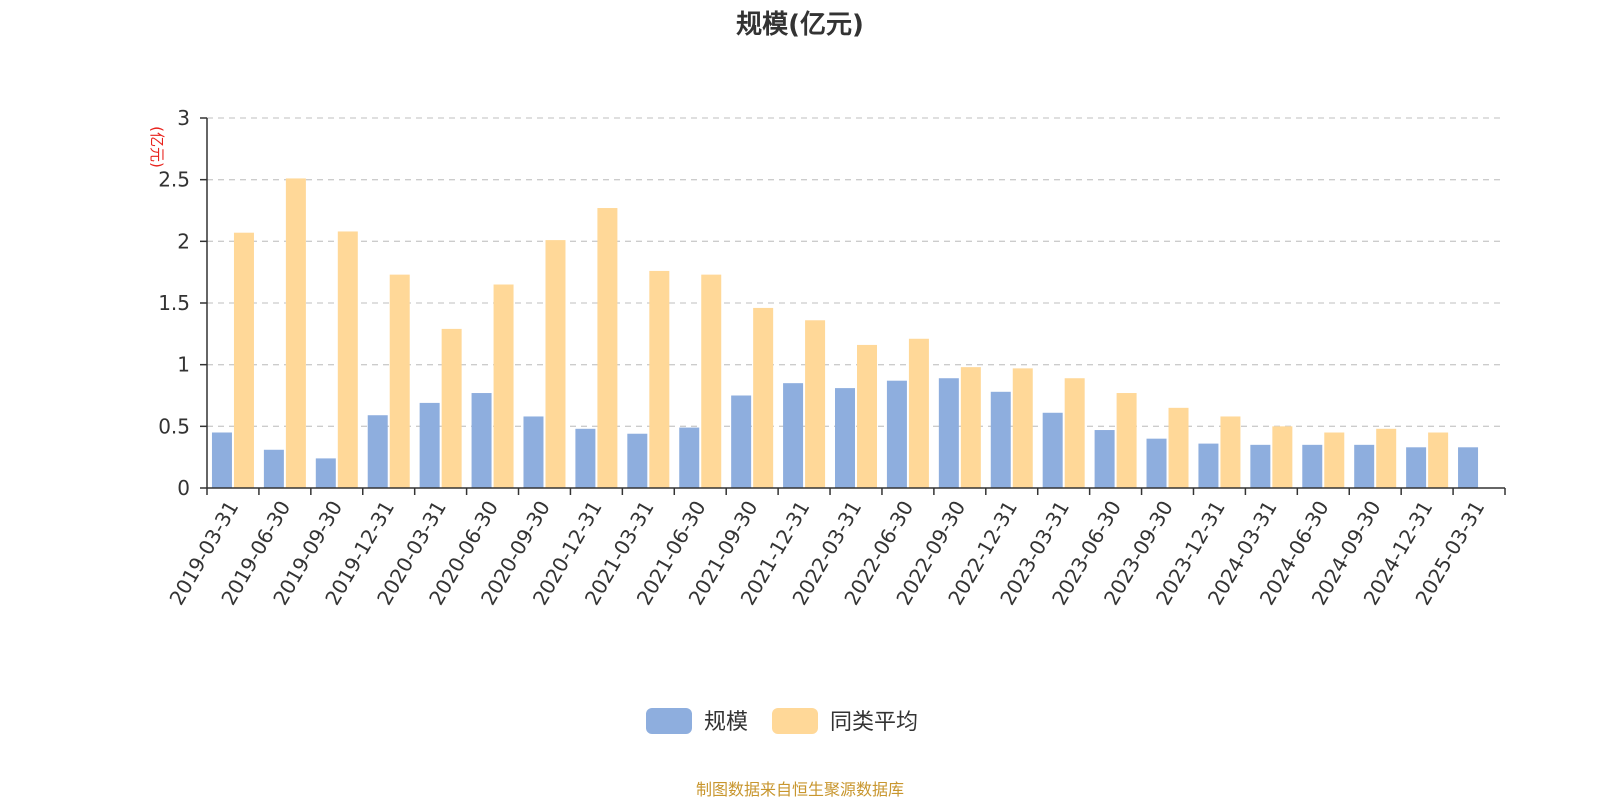 Image resolution: width=1600 pixels, height=800 pixels. Describe the element at coordinates (174, 303) in the screenshot. I see `y-tick-label: 1.5` at that location.